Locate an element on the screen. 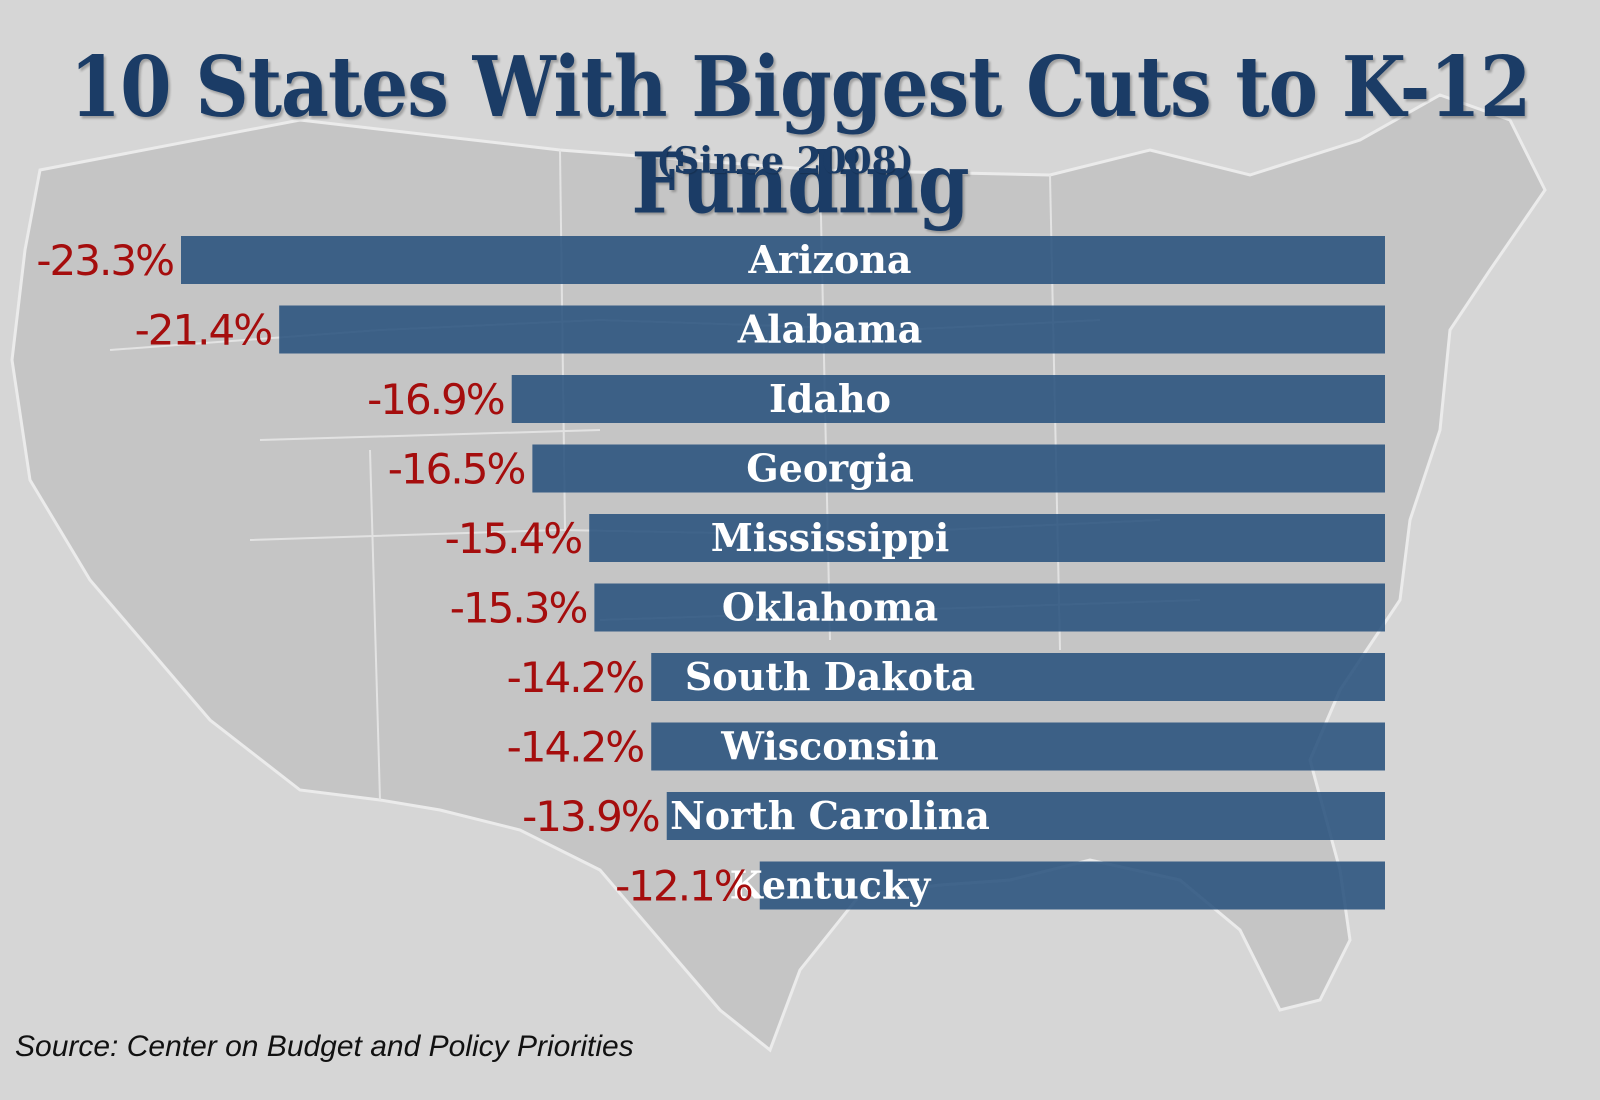  bar-mississippi is located at coordinates (987, 538).